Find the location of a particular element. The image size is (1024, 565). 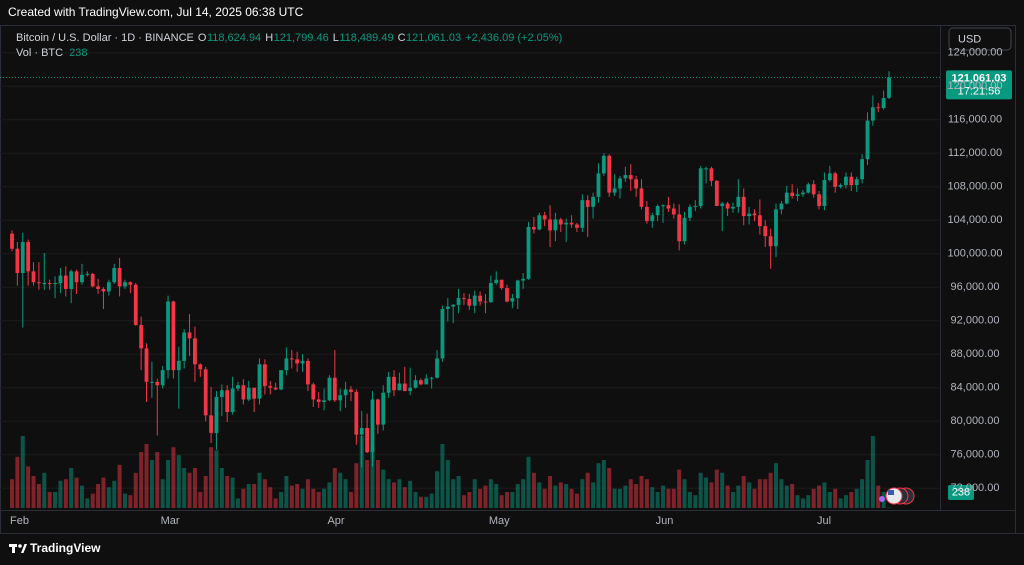

x-tick-label: May is located at coordinates (499, 521).